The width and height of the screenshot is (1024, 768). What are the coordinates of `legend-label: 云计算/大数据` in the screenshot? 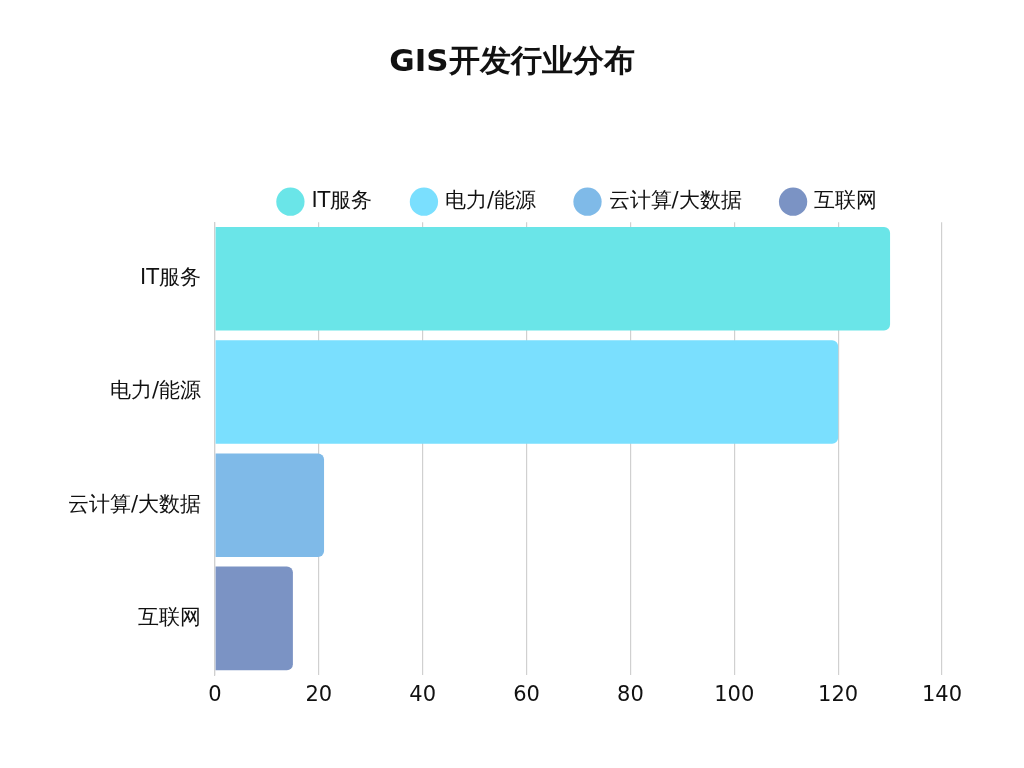 It's located at (675, 200).